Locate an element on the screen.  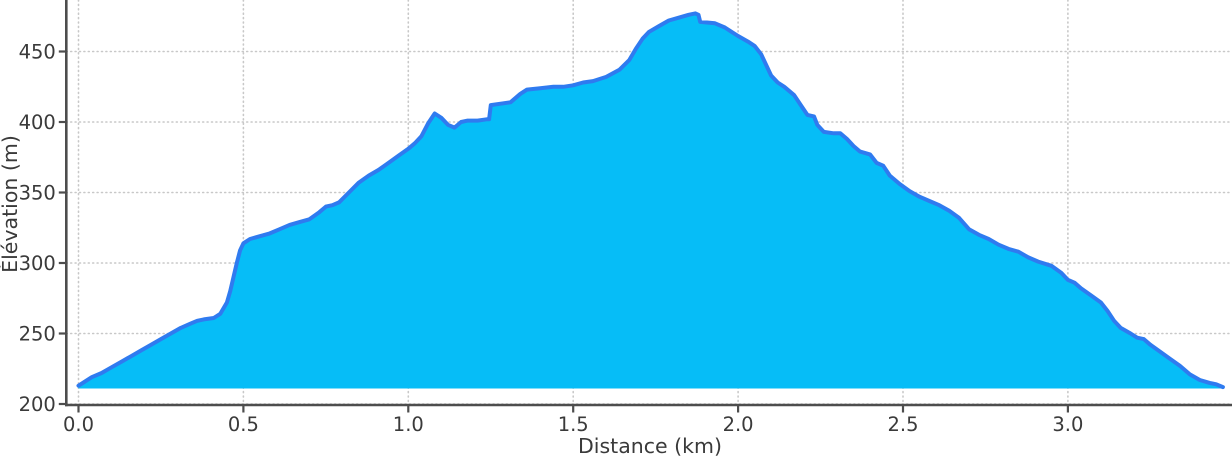
x-tick-label: 0.5 is located at coordinates (243, 424).